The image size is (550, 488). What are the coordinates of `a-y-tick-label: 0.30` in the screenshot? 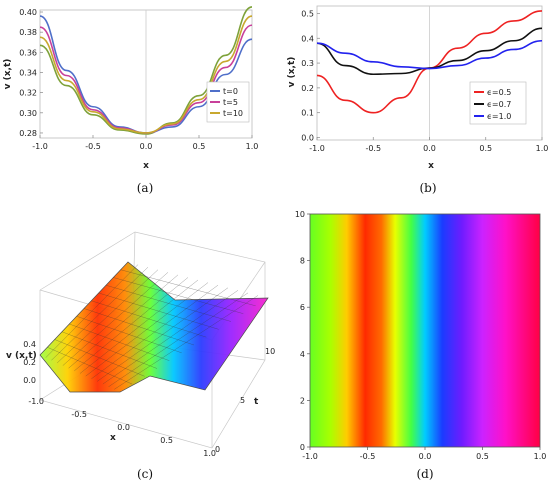 It's located at (28, 113).